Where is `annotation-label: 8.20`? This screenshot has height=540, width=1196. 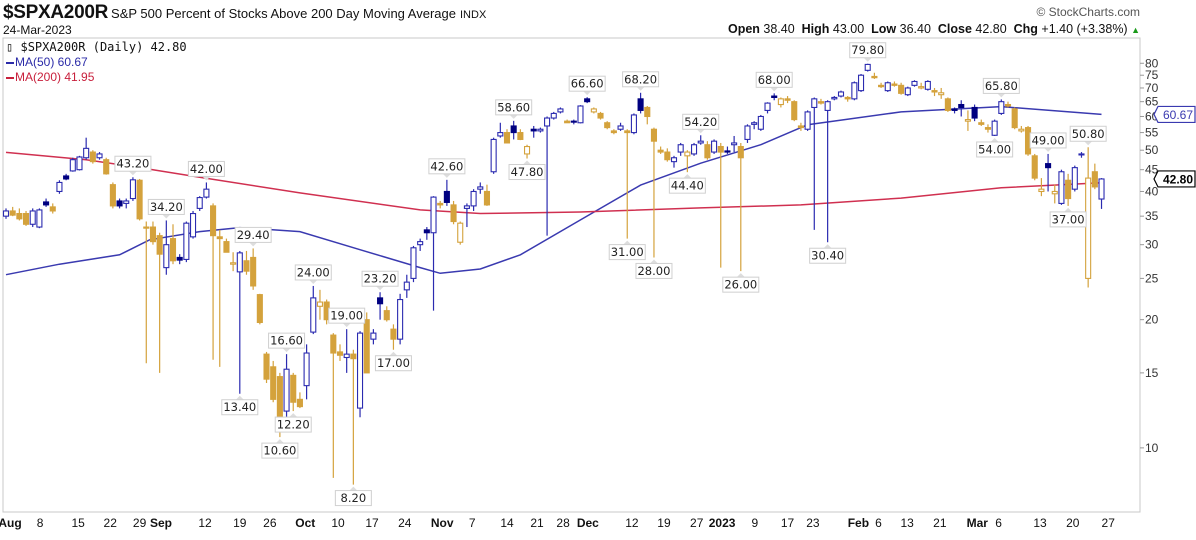
annotation-label: 8.20 is located at coordinates (354, 498).